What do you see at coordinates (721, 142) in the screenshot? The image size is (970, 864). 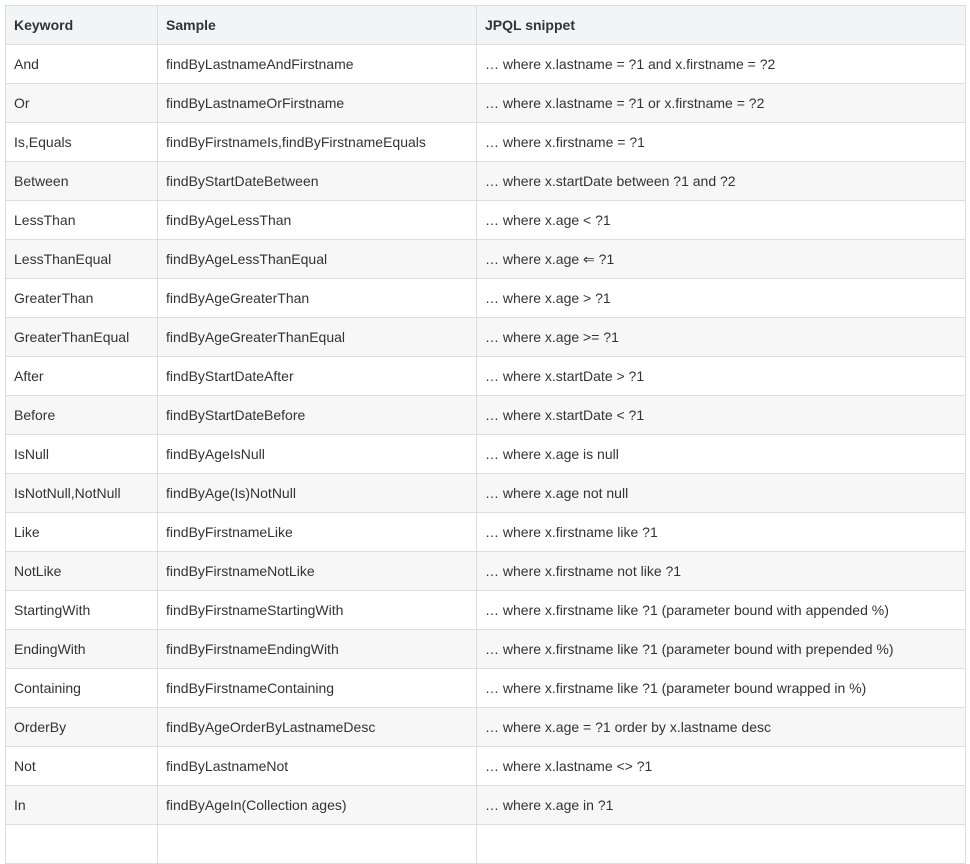 I see `jpql-cell: … where x.firstname = ?1` at bounding box center [721, 142].